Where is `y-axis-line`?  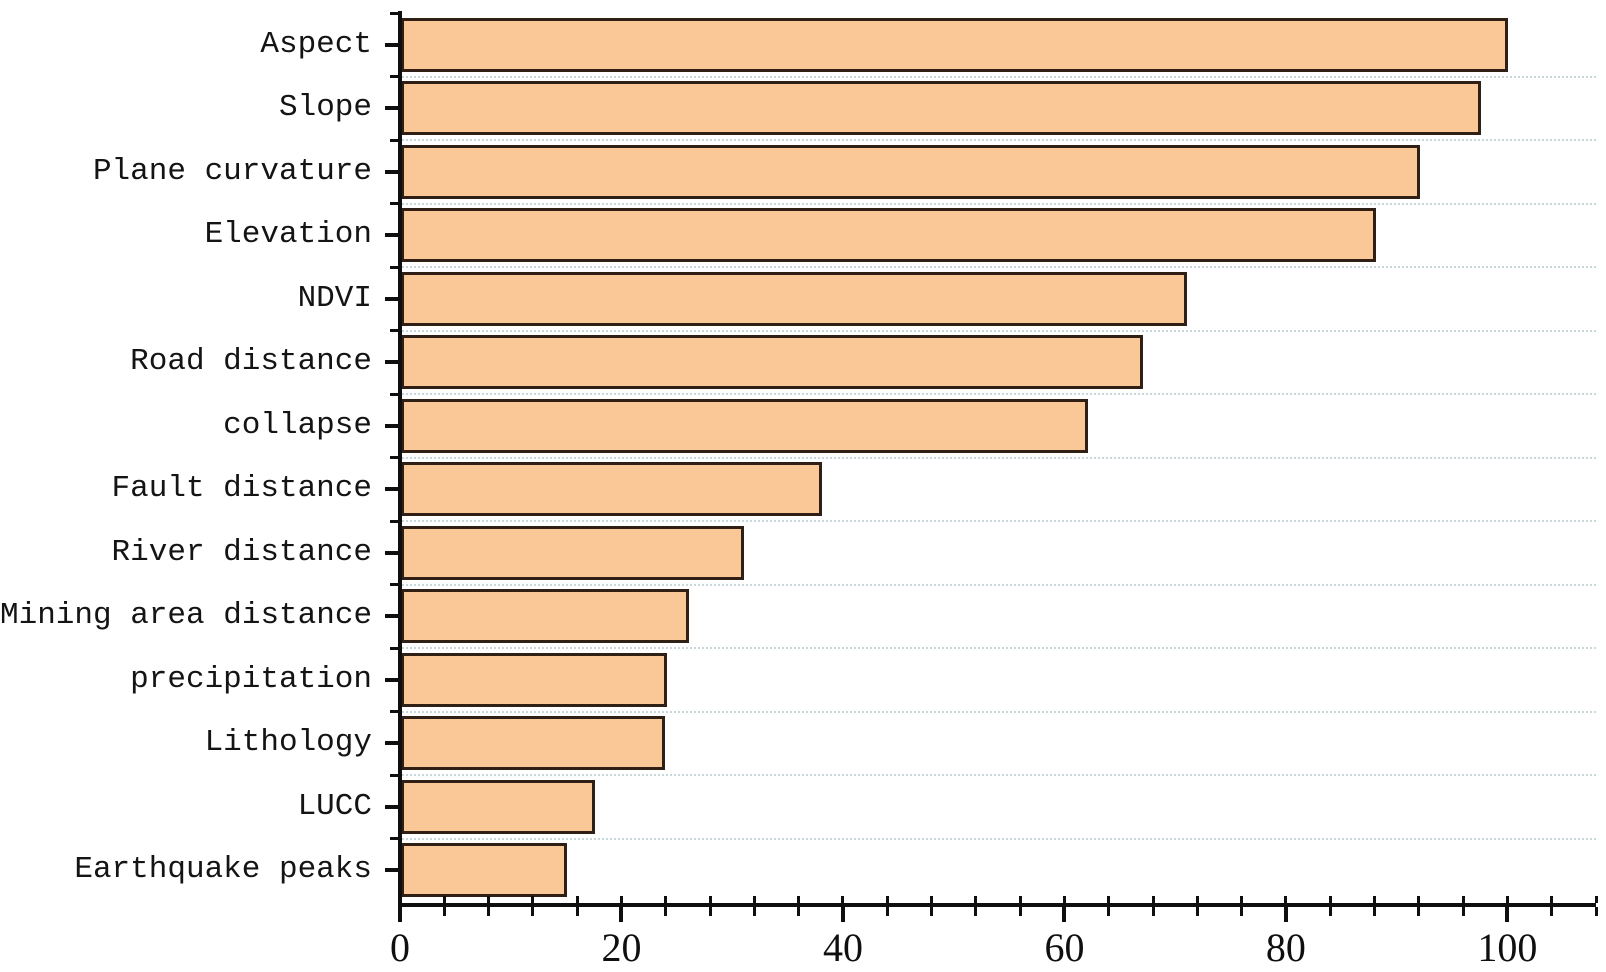
y-axis-line is located at coordinates (400, 459).